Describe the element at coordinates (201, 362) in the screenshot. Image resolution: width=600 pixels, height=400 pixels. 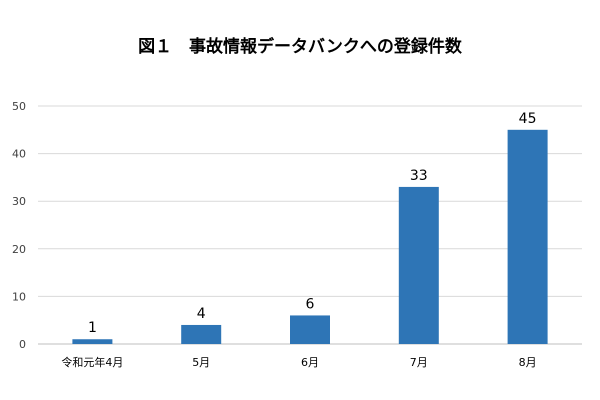
I see `x-tick-label: 5月` at that location.